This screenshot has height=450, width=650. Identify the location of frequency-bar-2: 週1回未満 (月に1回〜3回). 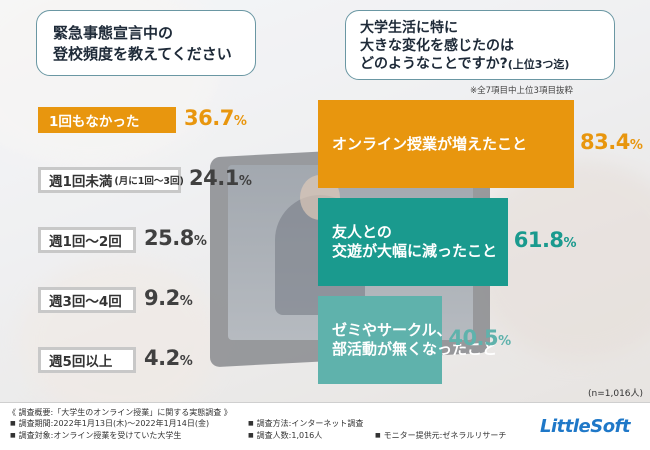
(111, 180).